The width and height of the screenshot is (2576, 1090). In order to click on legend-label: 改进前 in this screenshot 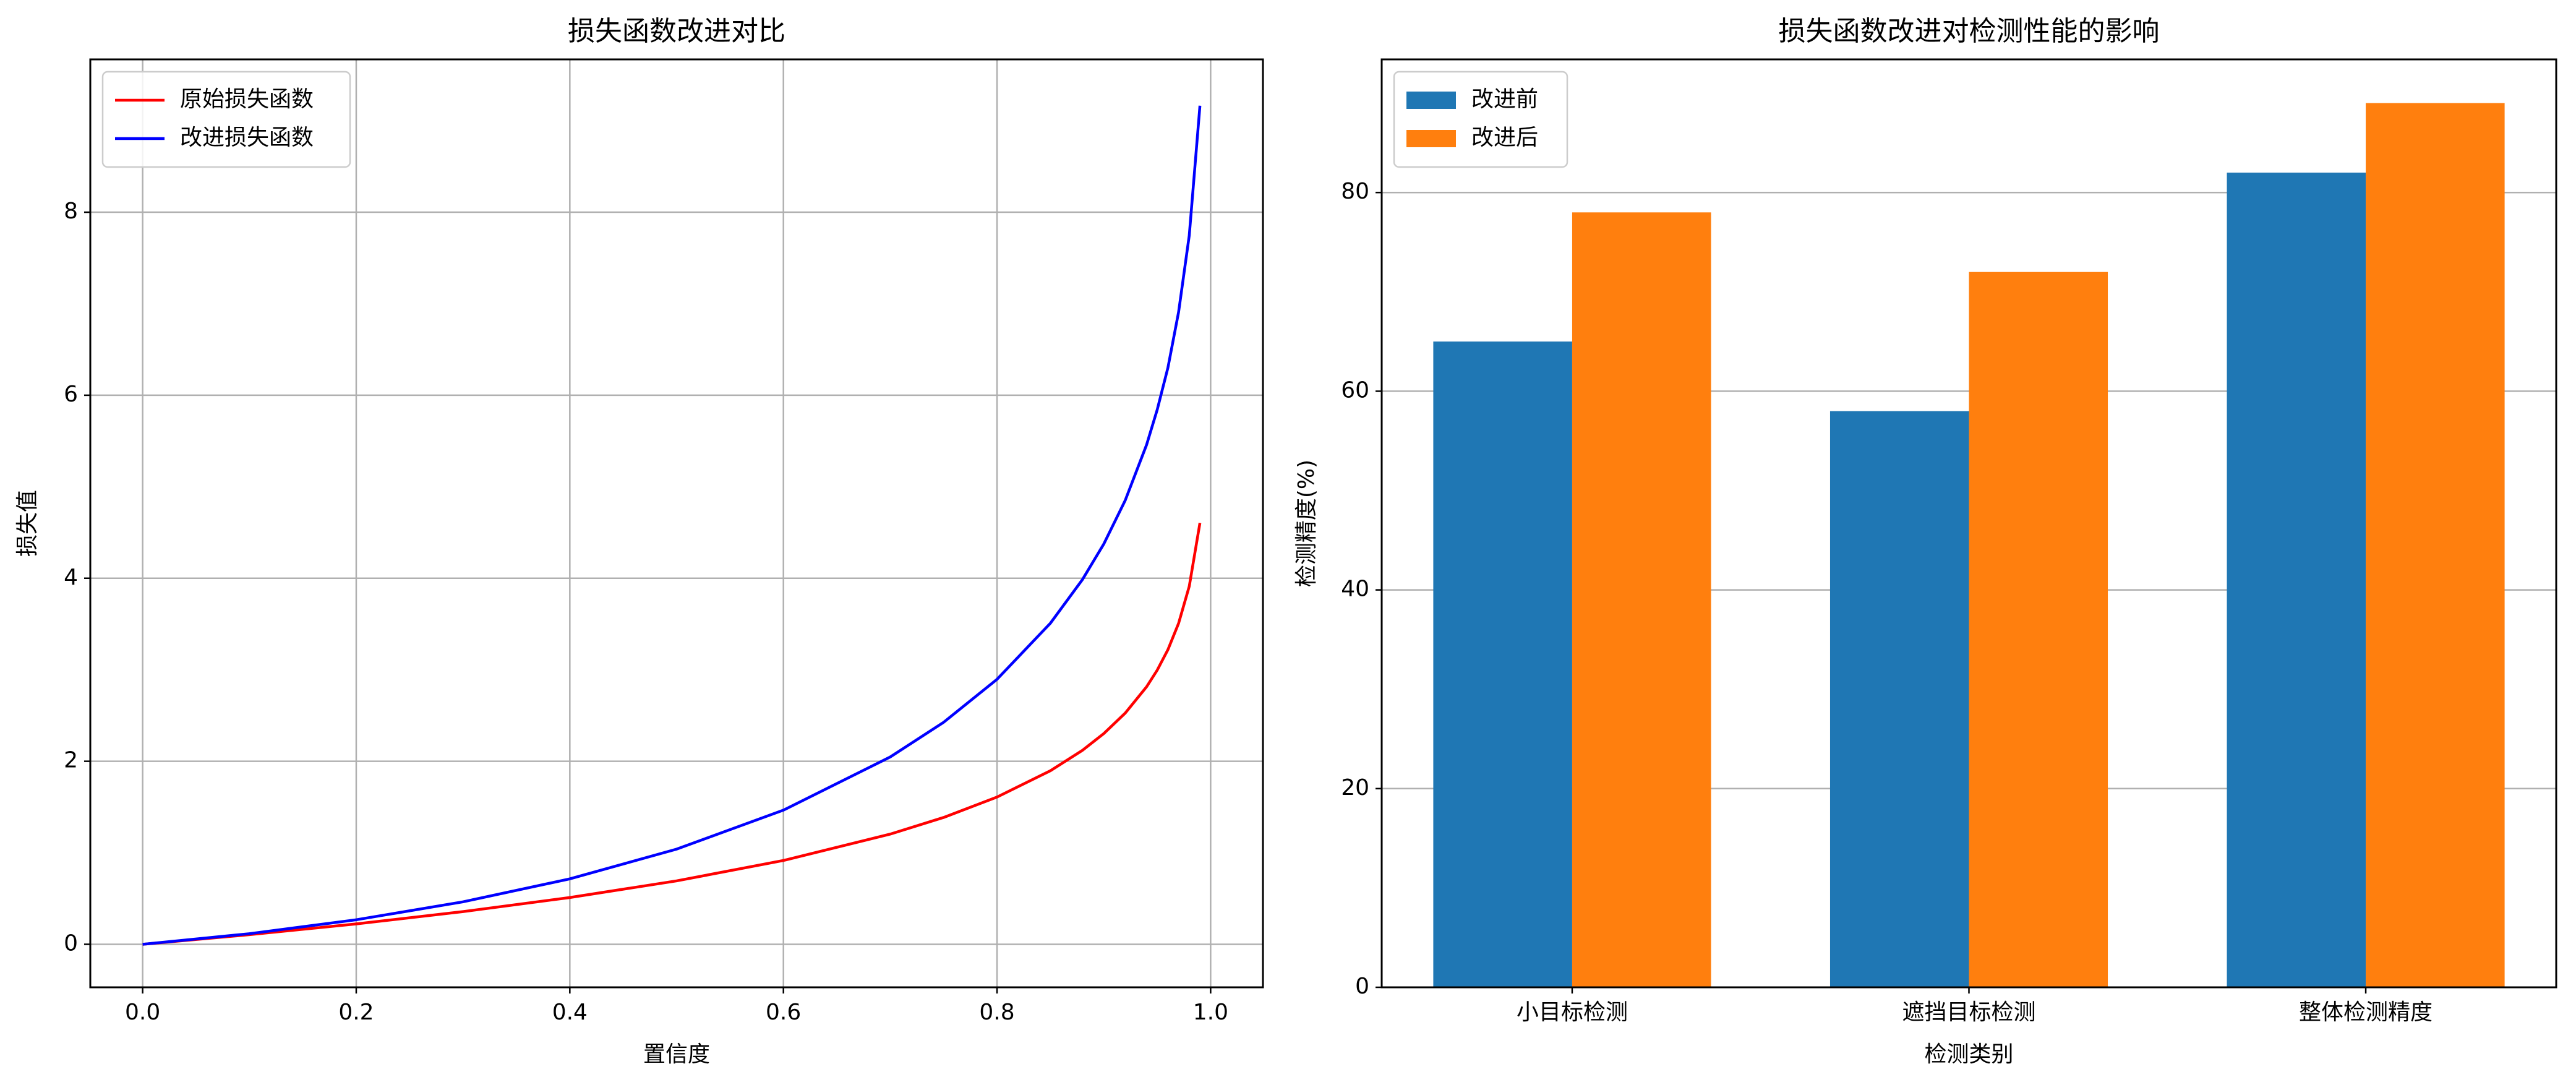, I will do `click(1504, 100)`.